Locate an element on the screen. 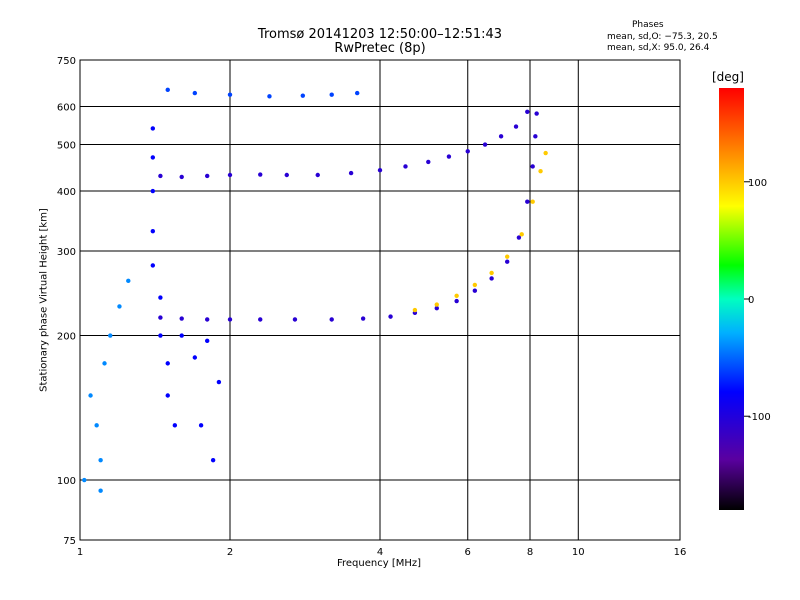  y-tick-label: 100 is located at coordinates (66, 481).